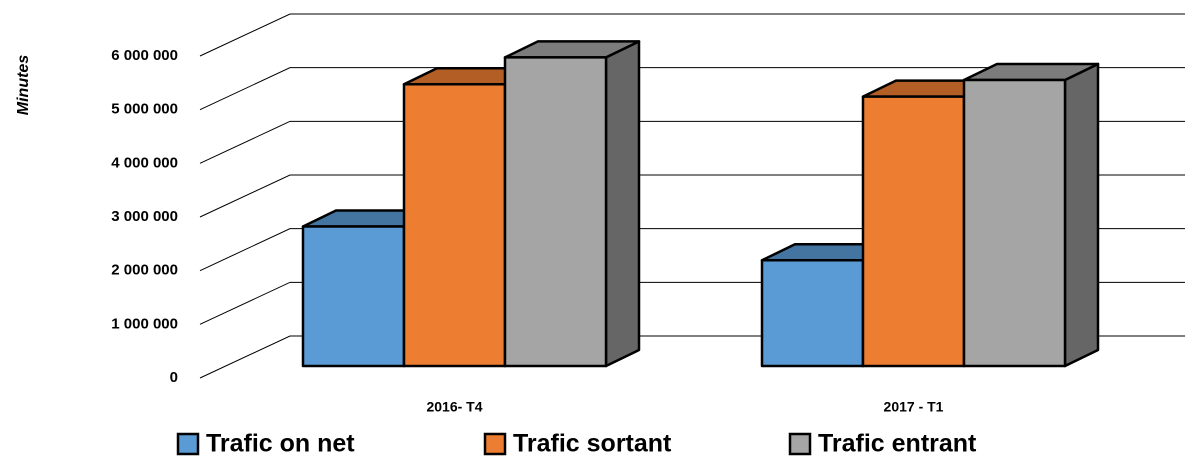 This screenshot has width=1185, height=457. What do you see at coordinates (174, 377) in the screenshot?
I see `y-tick-label: 0` at bounding box center [174, 377].